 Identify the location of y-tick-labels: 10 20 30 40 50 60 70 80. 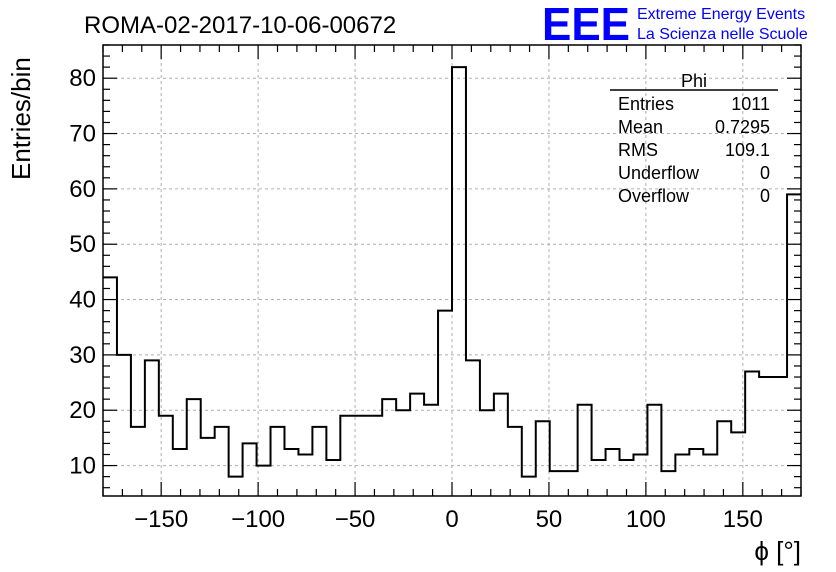
(82, 272).